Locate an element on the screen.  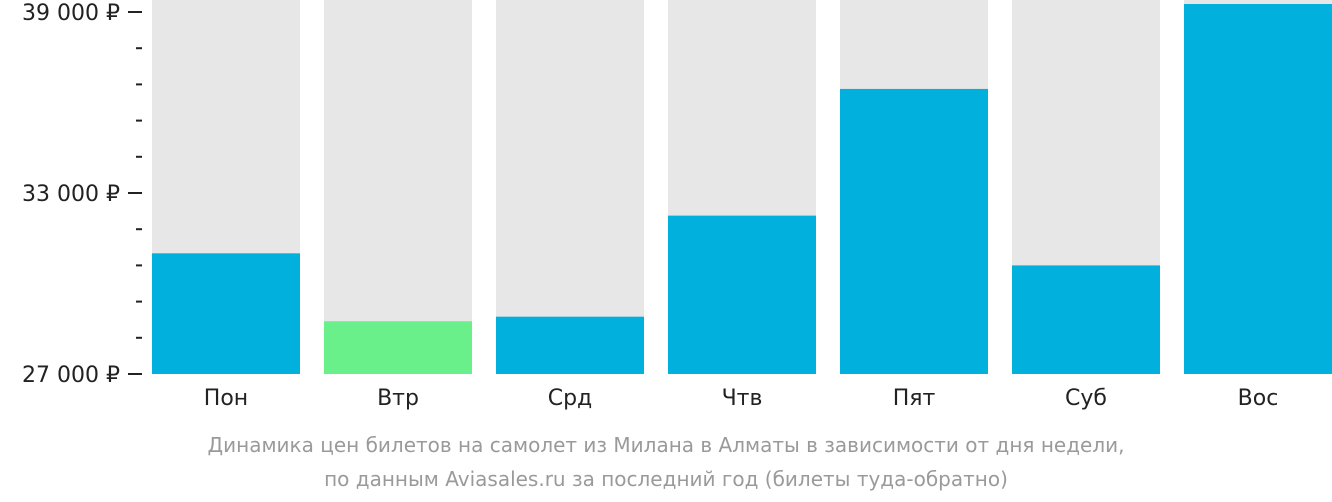
category-label-6: Суб is located at coordinates (1086, 398).